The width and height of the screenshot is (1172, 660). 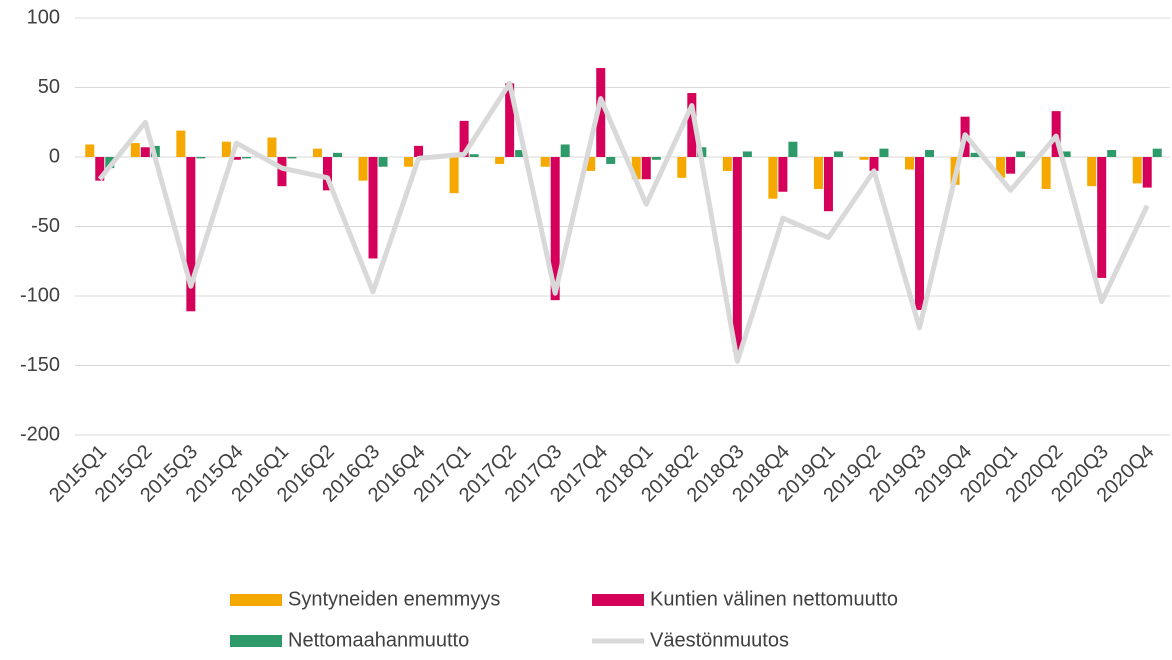 What do you see at coordinates (43, 17) in the screenshot?
I see `y-tick-label: 100` at bounding box center [43, 17].